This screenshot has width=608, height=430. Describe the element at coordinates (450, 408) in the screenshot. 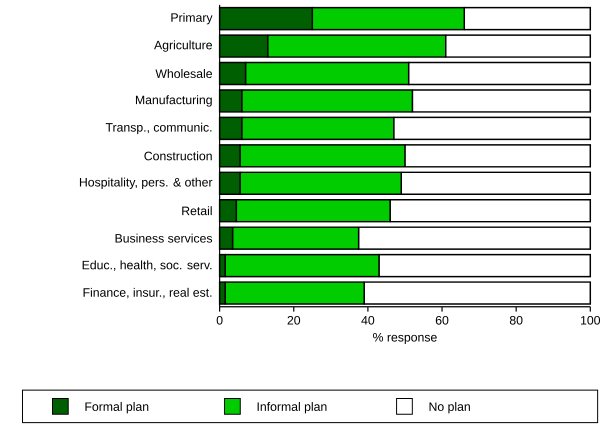

I see `legend-label: No plan` at that location.